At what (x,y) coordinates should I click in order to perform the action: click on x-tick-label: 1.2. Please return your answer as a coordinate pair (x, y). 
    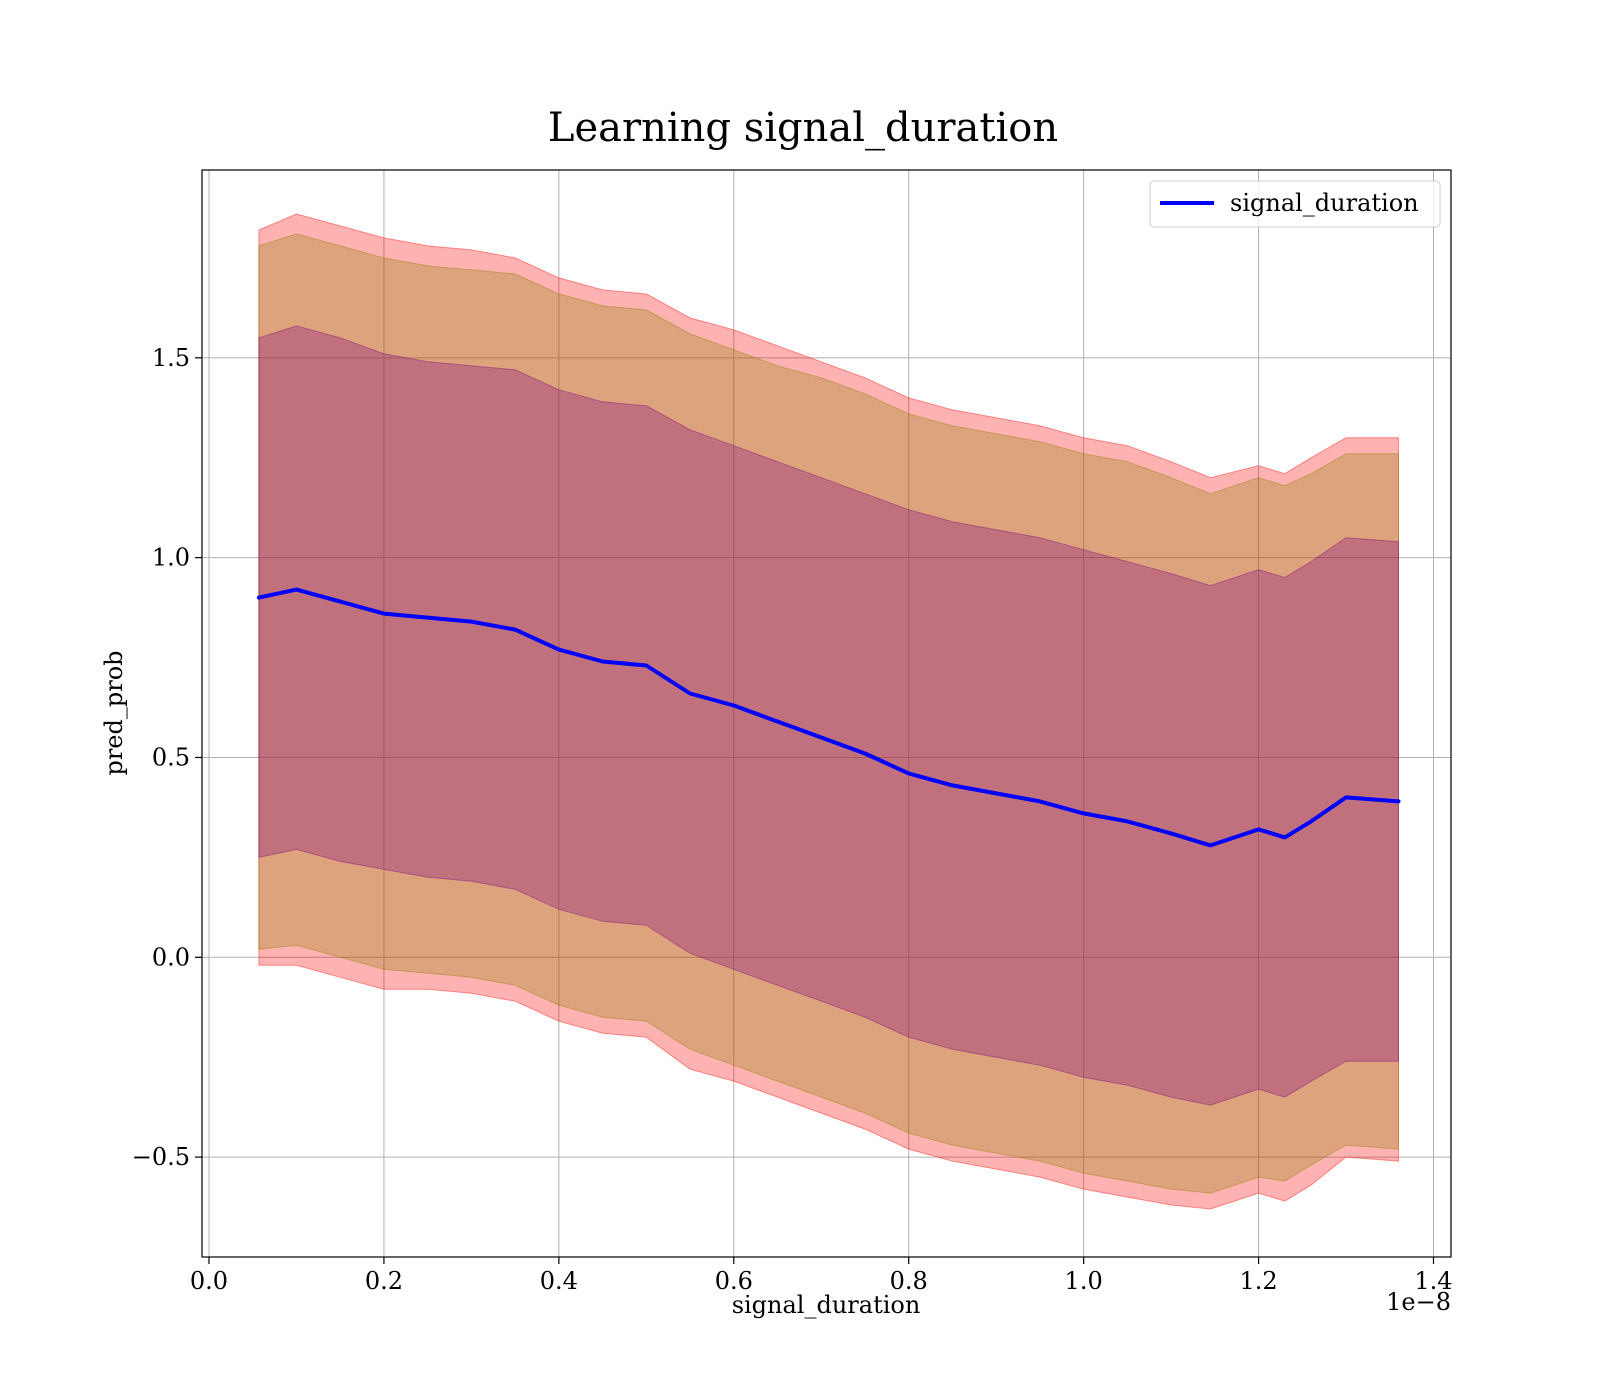
    Looking at the image, I should click on (1258, 1281).